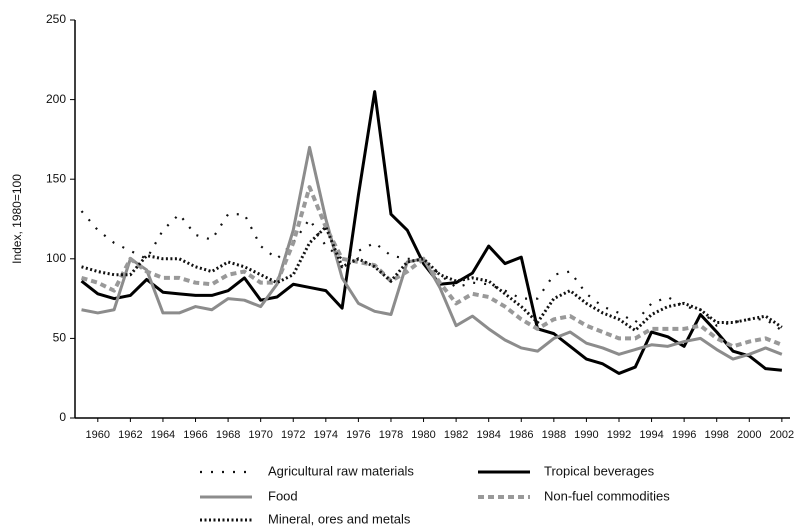 This screenshot has width=802, height=532. I want to click on x-tick-label: 1980, so click(423, 435).